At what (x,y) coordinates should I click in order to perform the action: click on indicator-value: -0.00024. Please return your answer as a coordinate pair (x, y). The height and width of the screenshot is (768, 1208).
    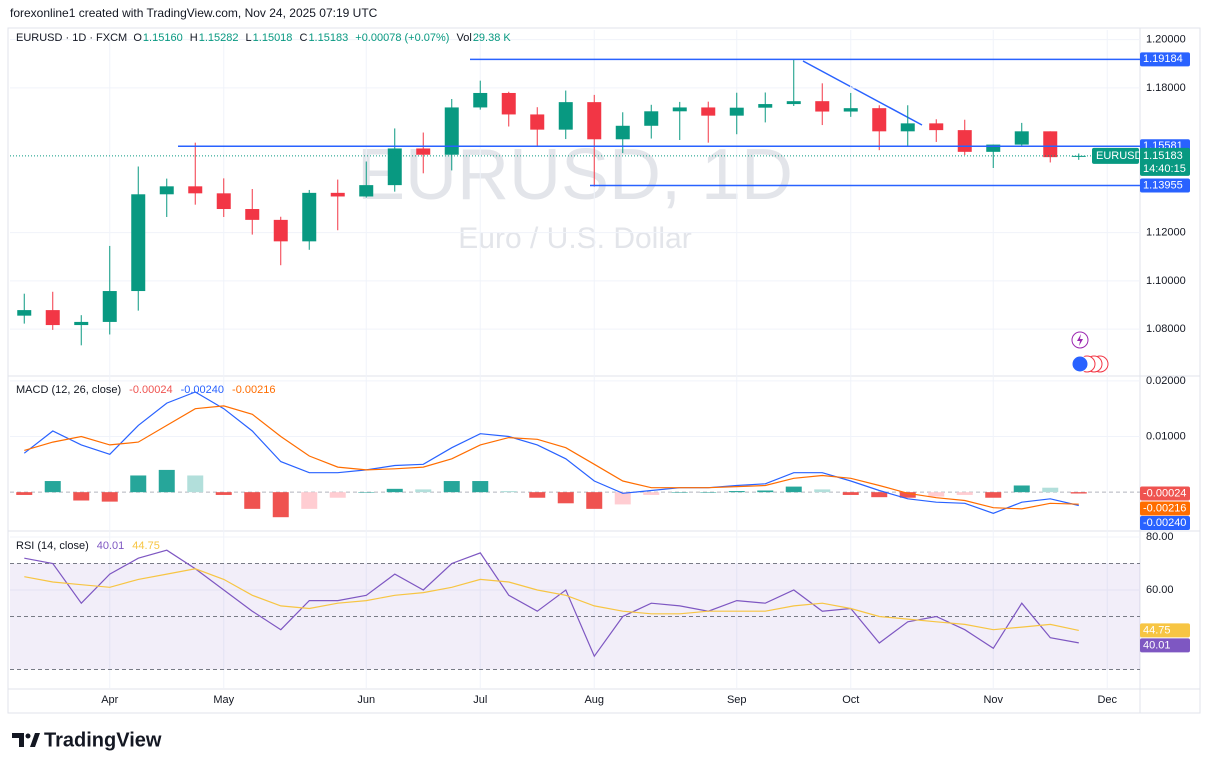
    Looking at the image, I should click on (150, 390).